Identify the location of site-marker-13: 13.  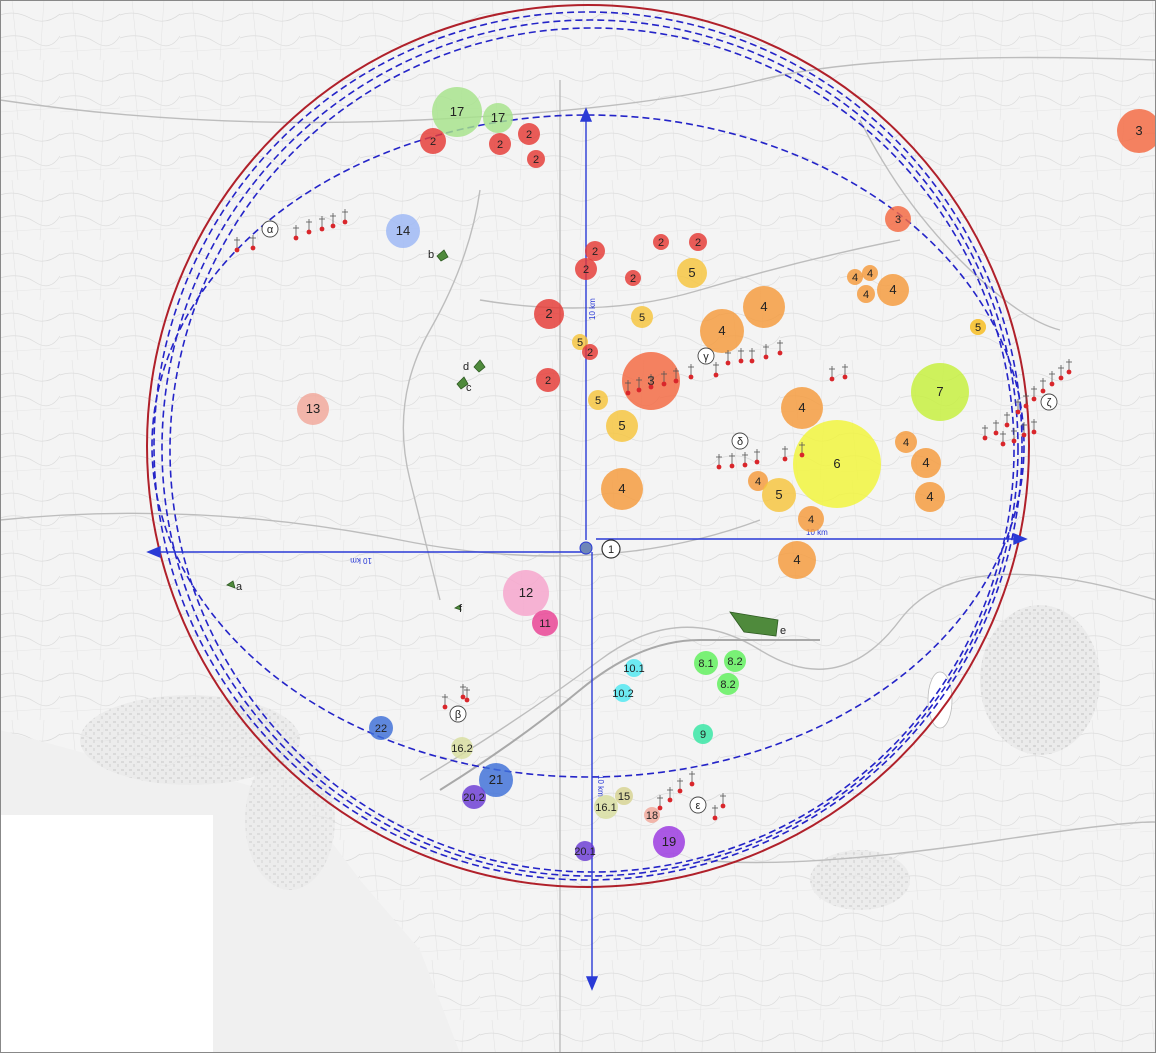
(313, 409).